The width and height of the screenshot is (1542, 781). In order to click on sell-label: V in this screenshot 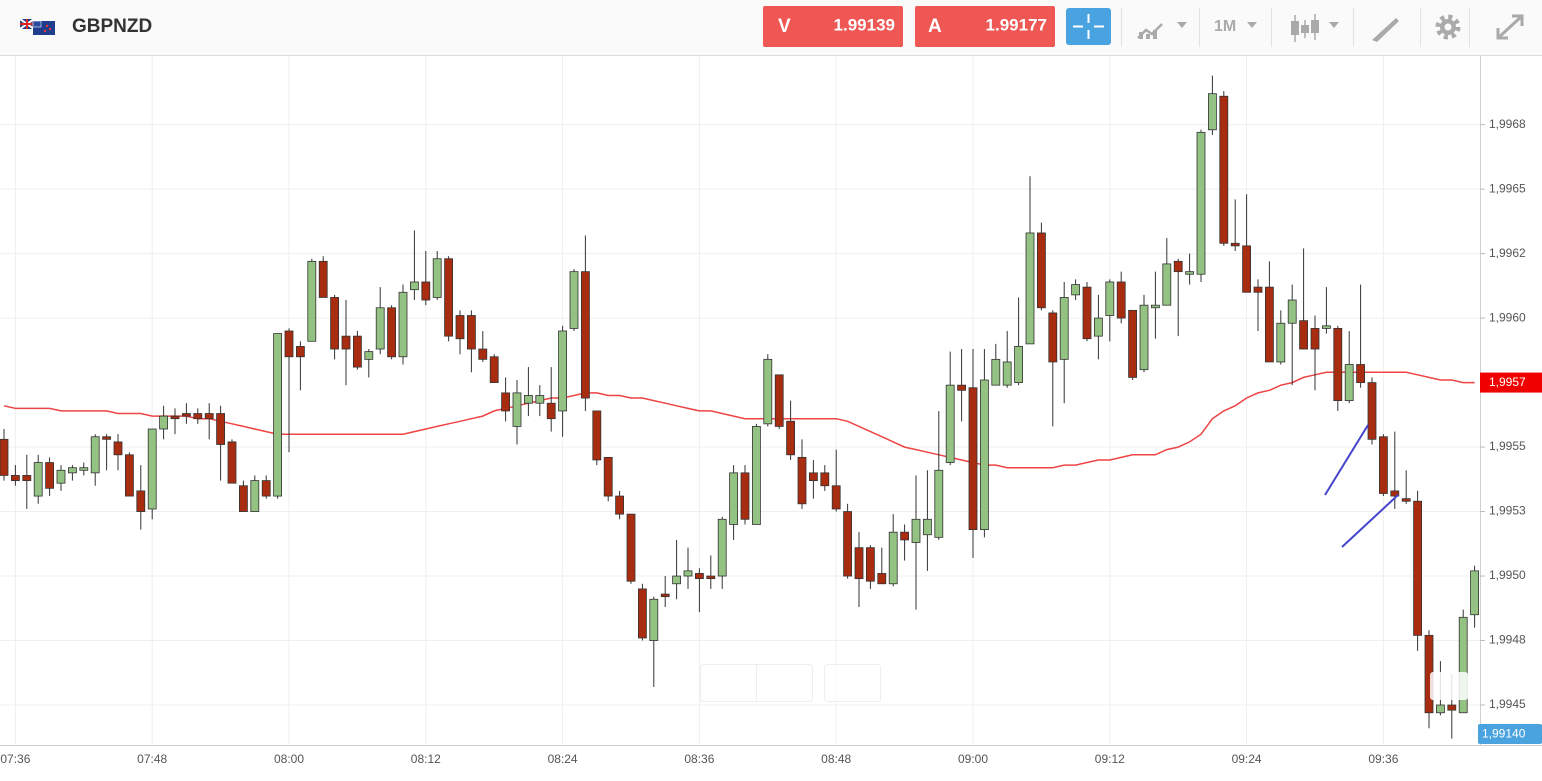, I will do `click(784, 26)`.